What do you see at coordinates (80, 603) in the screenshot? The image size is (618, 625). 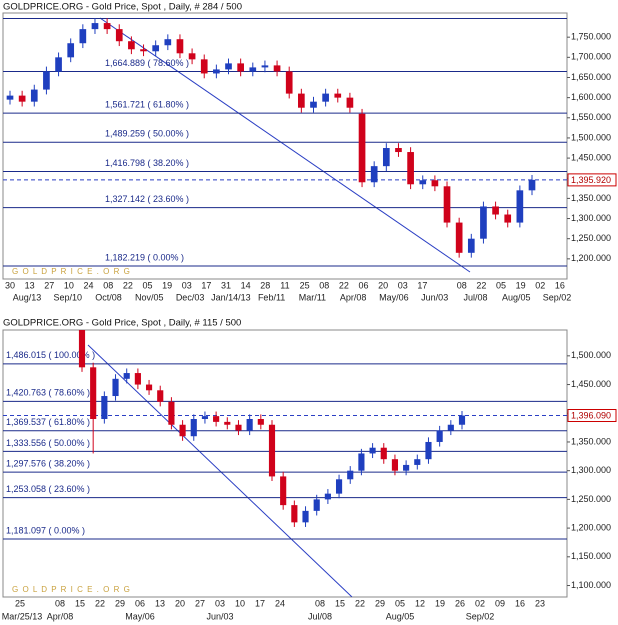 I see `x-tick-label: 15` at bounding box center [80, 603].